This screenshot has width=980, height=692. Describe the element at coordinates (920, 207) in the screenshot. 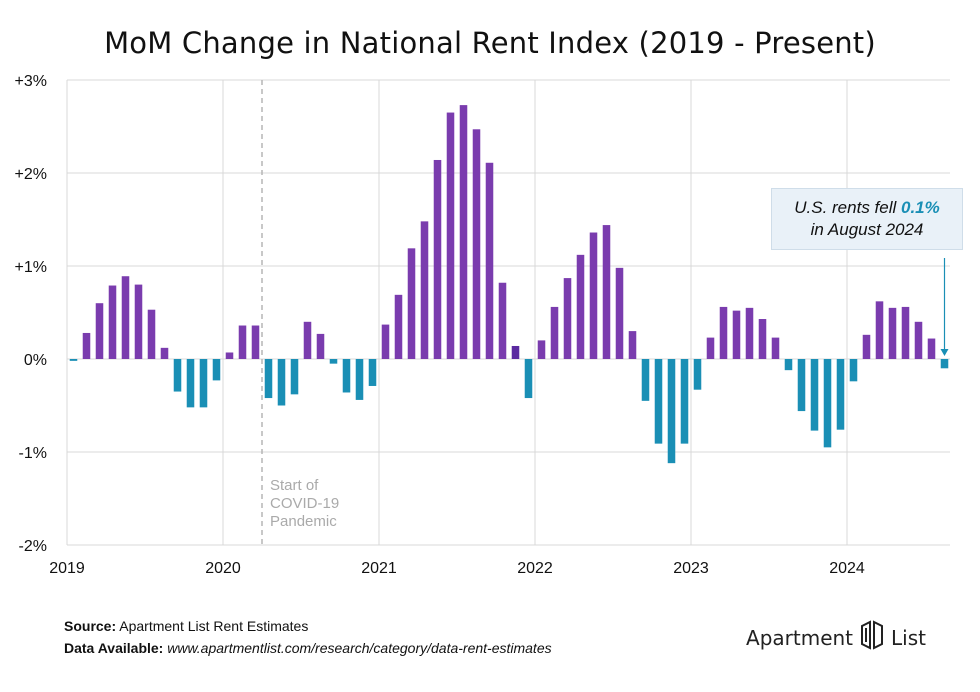

I see `callout-highlight: 0.1%` at that location.